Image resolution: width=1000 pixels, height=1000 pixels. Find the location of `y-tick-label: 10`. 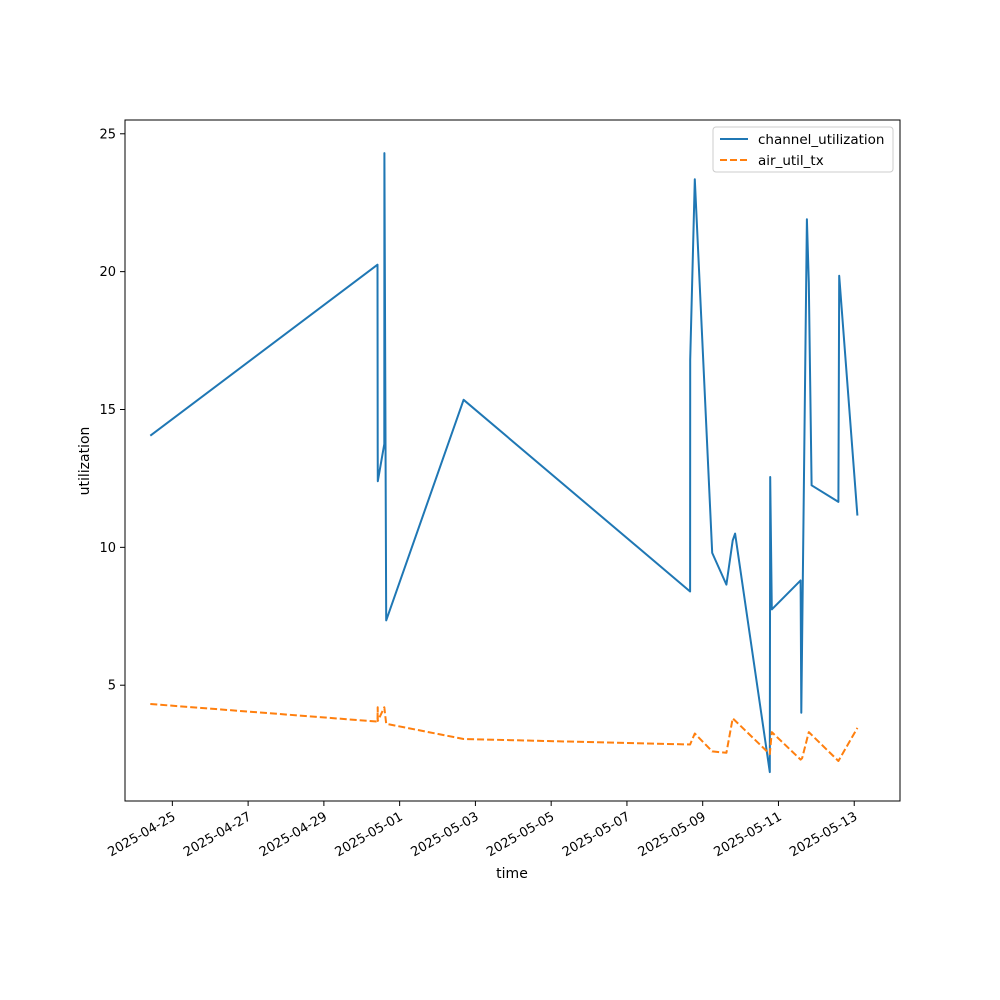

y-tick-label: 10 is located at coordinates (107, 548).